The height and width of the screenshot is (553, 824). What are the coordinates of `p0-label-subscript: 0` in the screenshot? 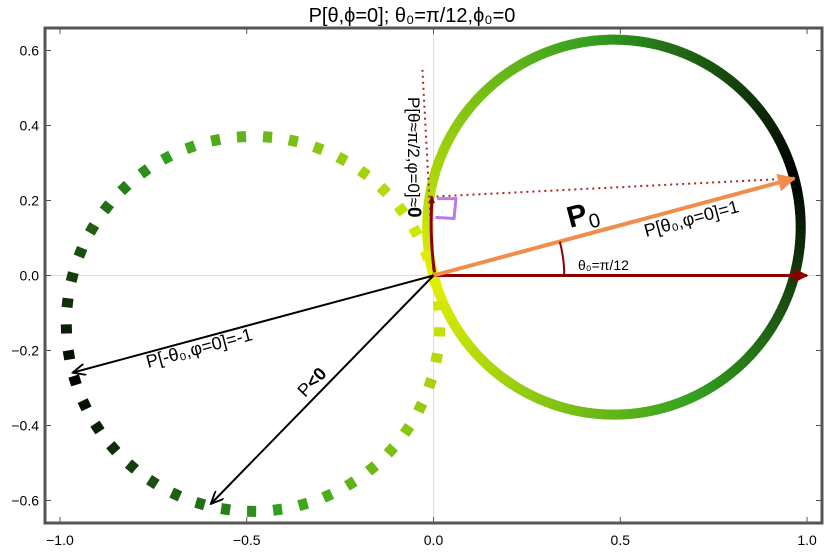 It's located at (594, 221).